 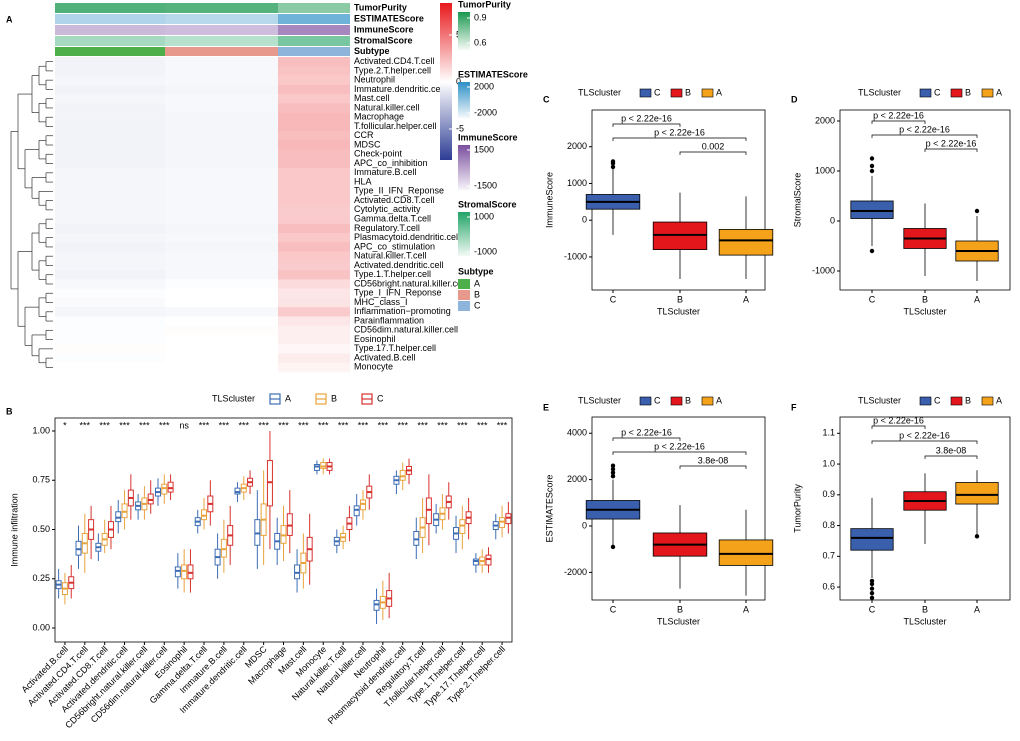 What do you see at coordinates (221, 51) in the screenshot?
I see `subtype-cell` at bounding box center [221, 51].